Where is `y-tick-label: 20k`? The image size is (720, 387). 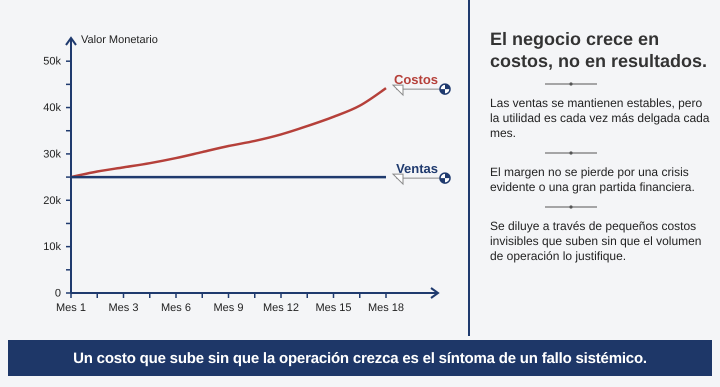 y-tick-label: 20k is located at coordinates (52, 200).